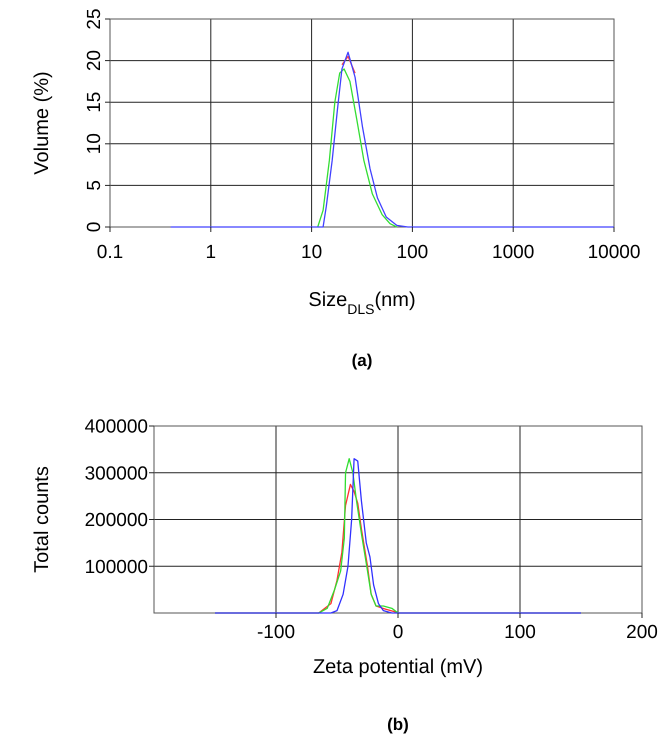 This screenshot has width=667, height=740. What do you see at coordinates (362, 303) in the screenshot?
I see `x-axis-title: Size$_{DLS}$(nm)` at bounding box center [362, 303].